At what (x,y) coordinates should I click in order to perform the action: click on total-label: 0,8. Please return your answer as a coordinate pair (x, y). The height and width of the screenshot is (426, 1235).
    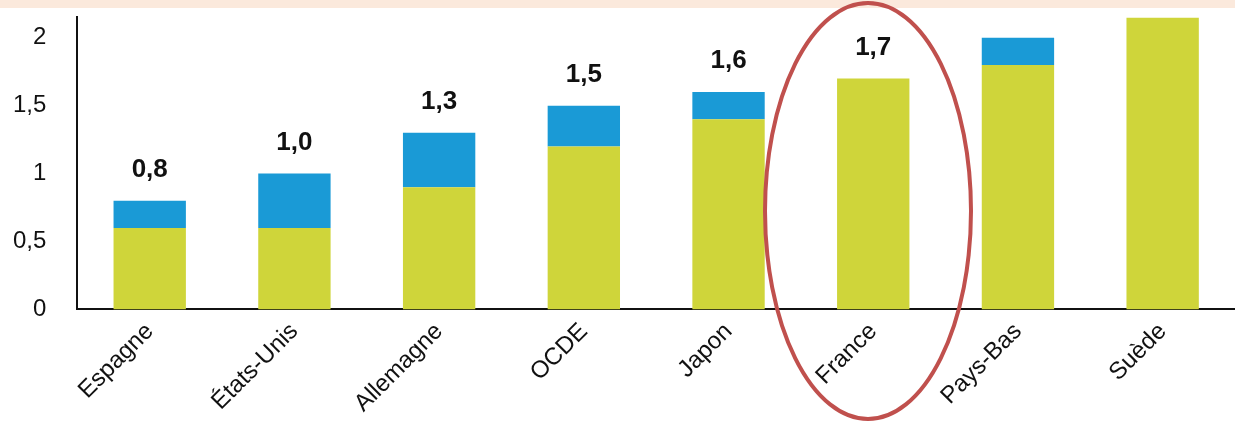
    Looking at the image, I should click on (149, 167).